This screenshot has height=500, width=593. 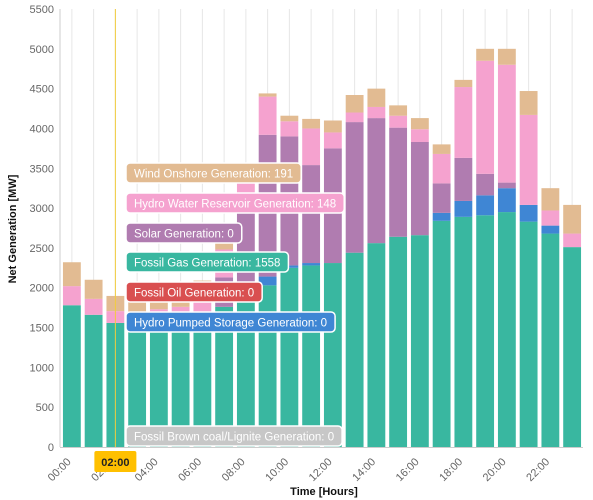 I want to click on tooltip-item-fossil-oil-generation: Fossil Oil Generation: 0, so click(x=194, y=292).